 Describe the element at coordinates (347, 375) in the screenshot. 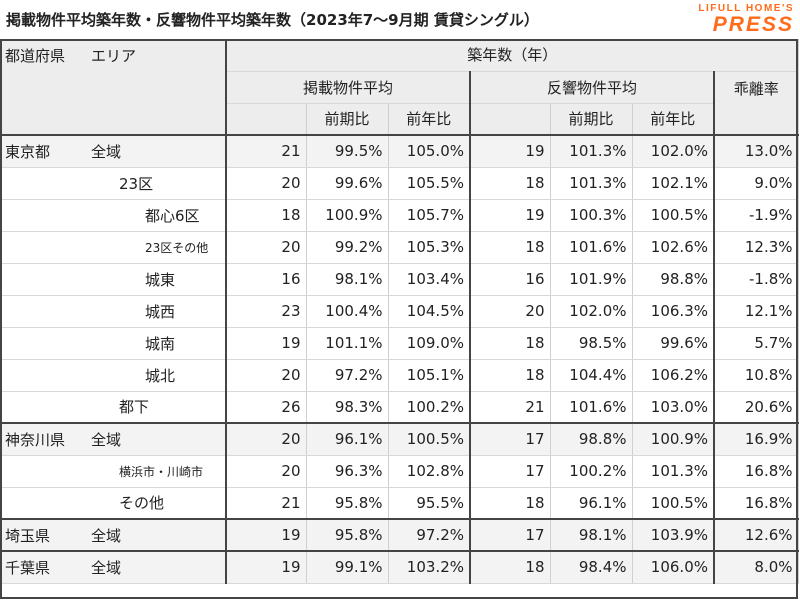

I see `listed-qoq-cell: 97.2%` at that location.